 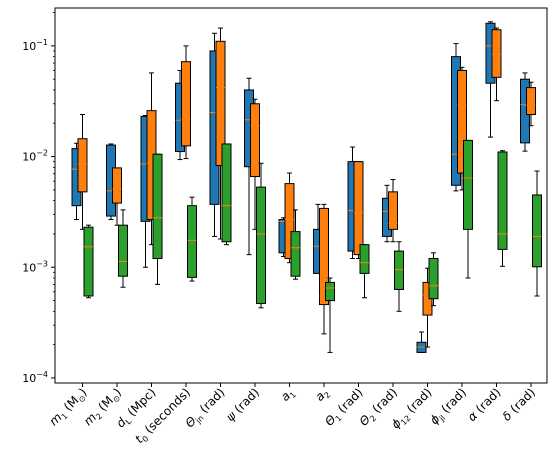 What do you see at coordinates (484, 404) in the screenshot?
I see `x-tick-label: α (rad)` at bounding box center [484, 404].